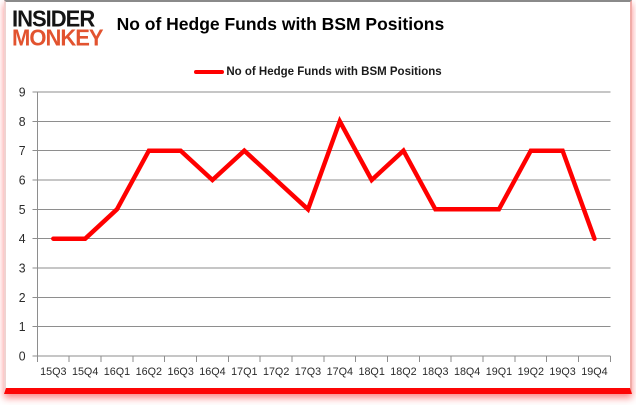  I want to click on legend-line-swatch, so click(209, 72).